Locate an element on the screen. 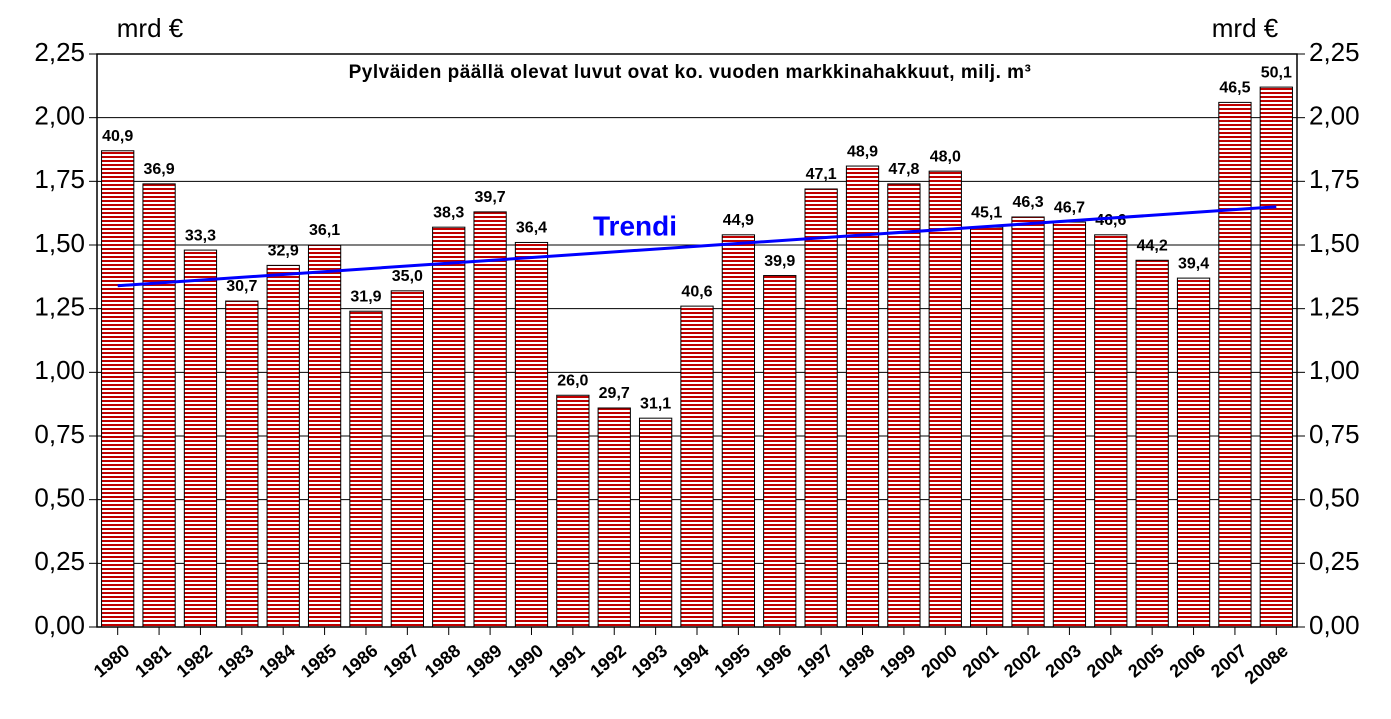 The height and width of the screenshot is (719, 1391). bar-value-label: 50,1 is located at coordinates (1276, 72).